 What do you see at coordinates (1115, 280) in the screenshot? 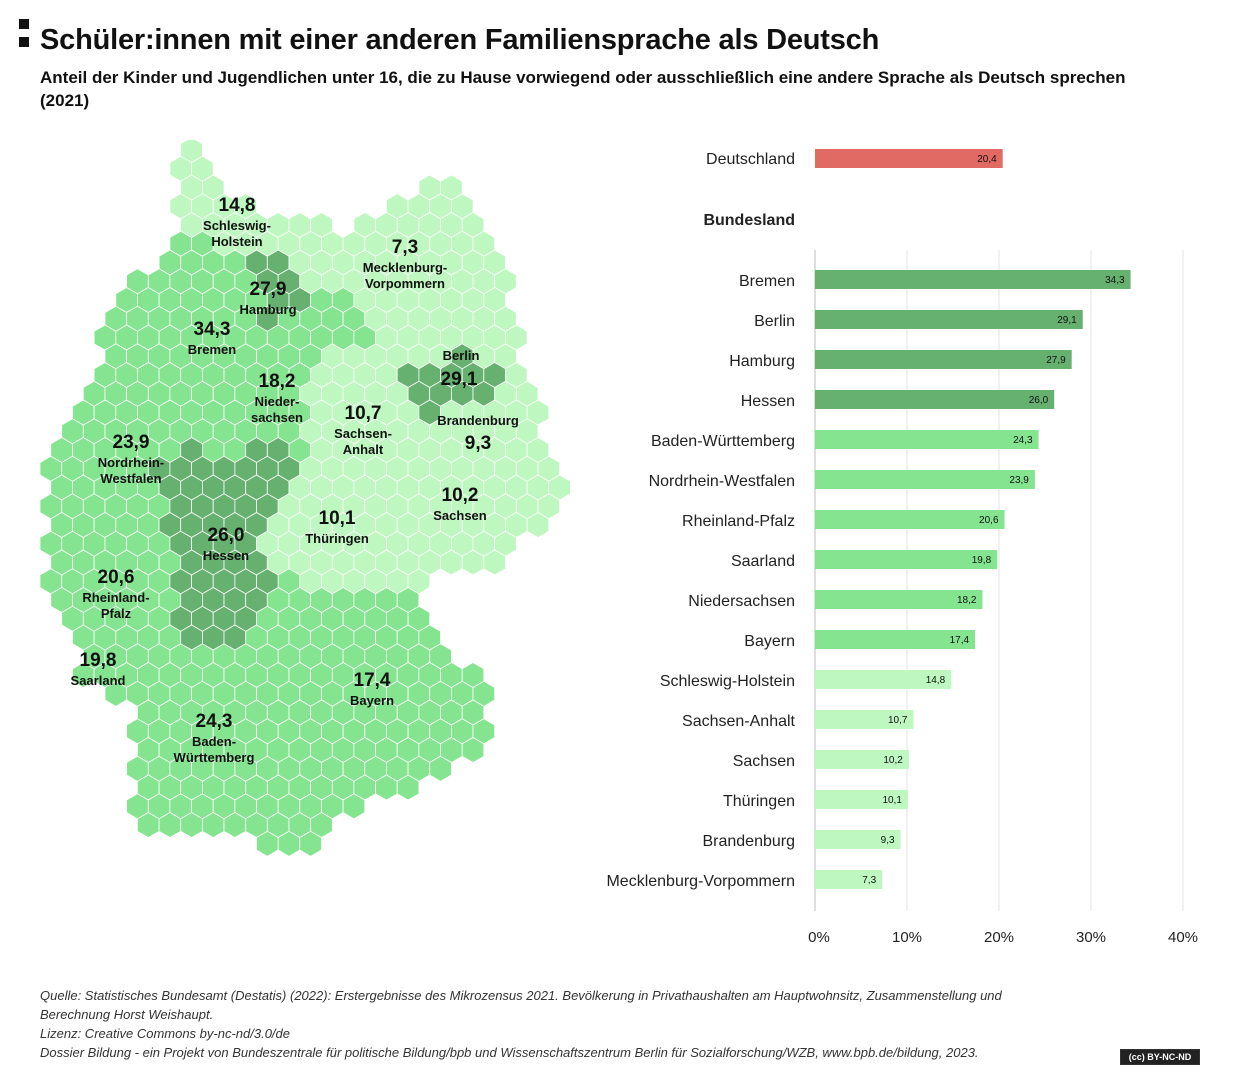
I see `bar-value-label: 34,3` at bounding box center [1115, 280].